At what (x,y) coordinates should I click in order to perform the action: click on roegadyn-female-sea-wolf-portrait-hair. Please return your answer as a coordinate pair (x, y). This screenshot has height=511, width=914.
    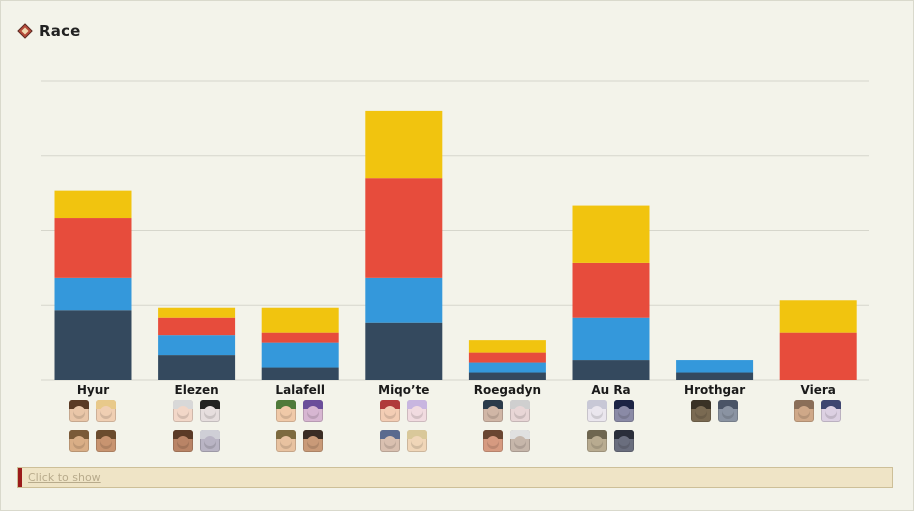
    Looking at the image, I should click on (493, 404).